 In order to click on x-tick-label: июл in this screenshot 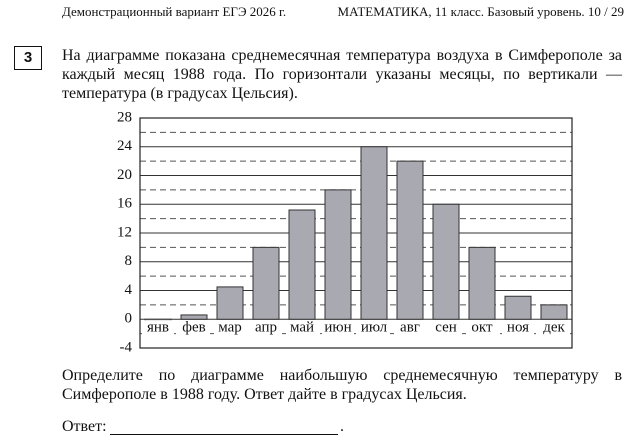, I will do `click(374, 328)`.